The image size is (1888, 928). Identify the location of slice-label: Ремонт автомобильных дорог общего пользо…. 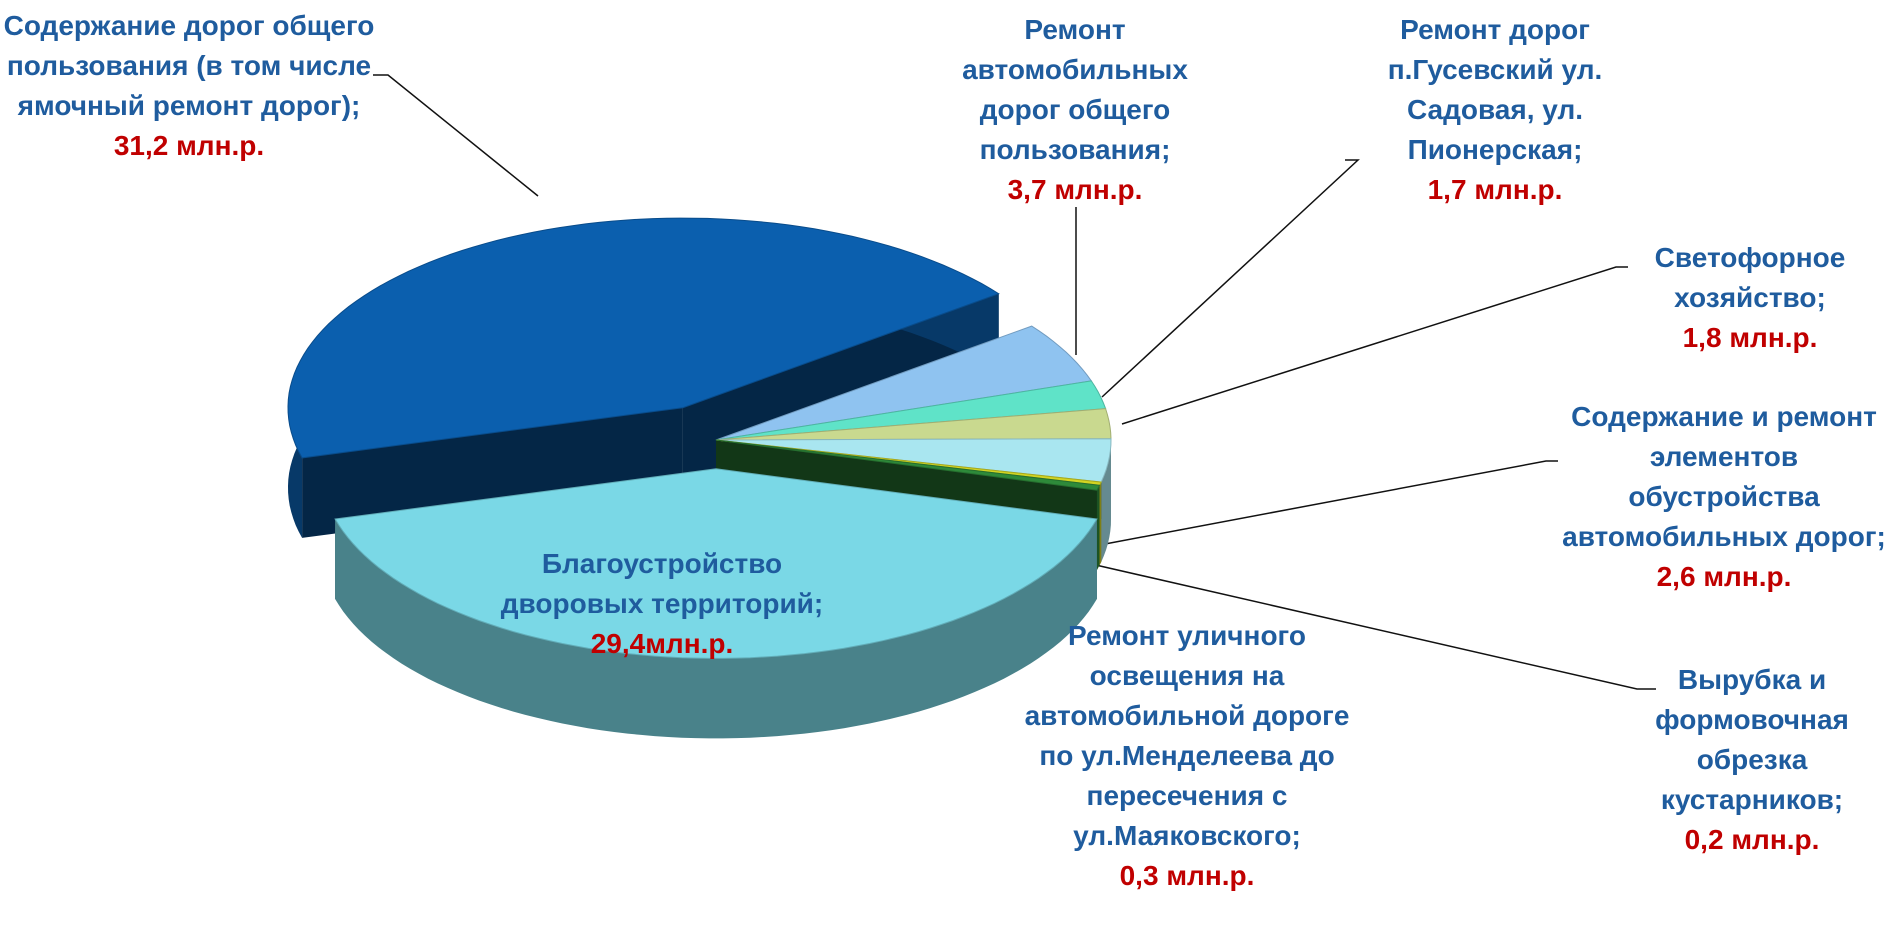
(1075, 110).